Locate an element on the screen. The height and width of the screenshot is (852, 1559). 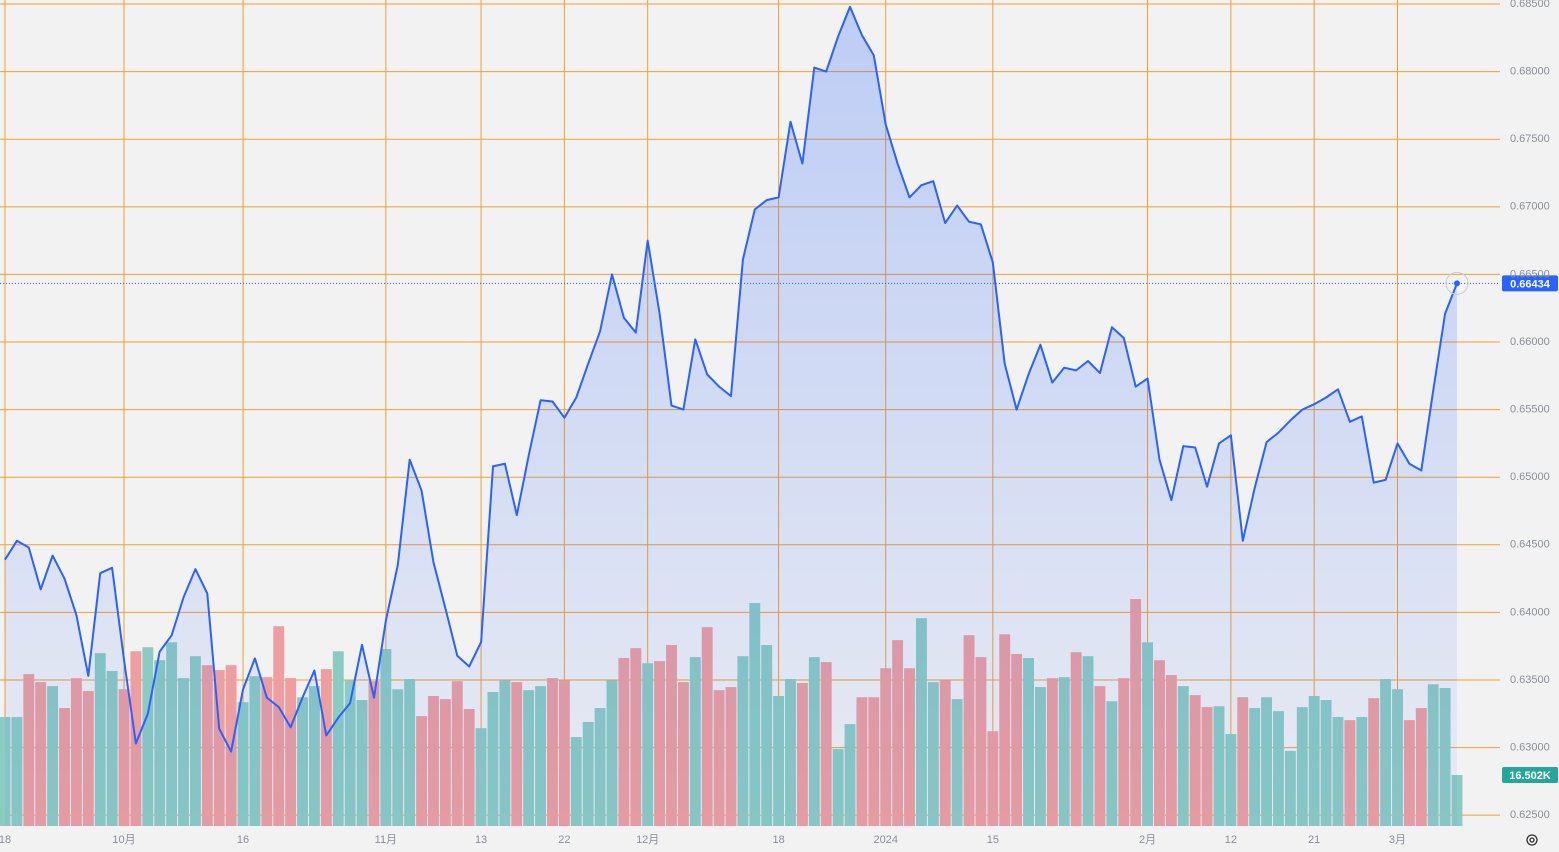
volume-label-box is located at coordinates (1530, 775).